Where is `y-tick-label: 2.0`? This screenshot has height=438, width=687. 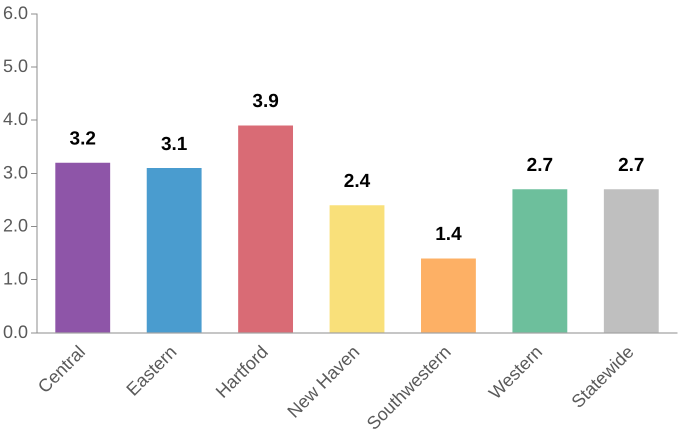 y-tick-label: 2.0 is located at coordinates (15, 226).